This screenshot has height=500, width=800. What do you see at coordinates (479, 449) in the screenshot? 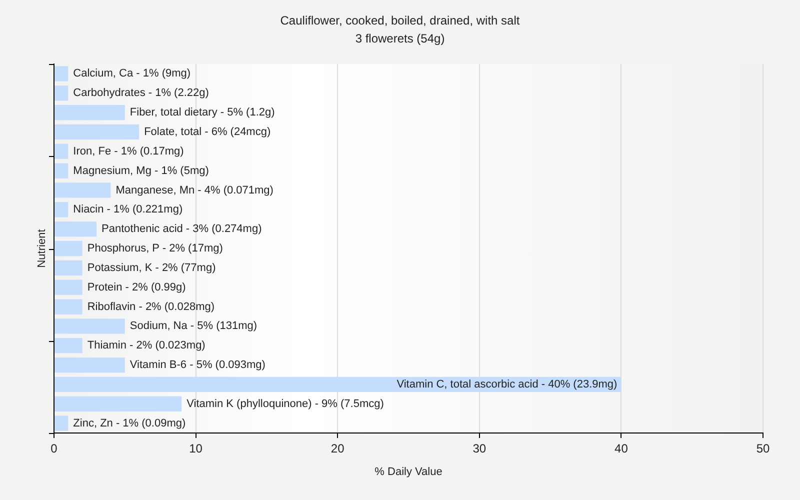
I see `x-tick-label: 30` at bounding box center [479, 449].